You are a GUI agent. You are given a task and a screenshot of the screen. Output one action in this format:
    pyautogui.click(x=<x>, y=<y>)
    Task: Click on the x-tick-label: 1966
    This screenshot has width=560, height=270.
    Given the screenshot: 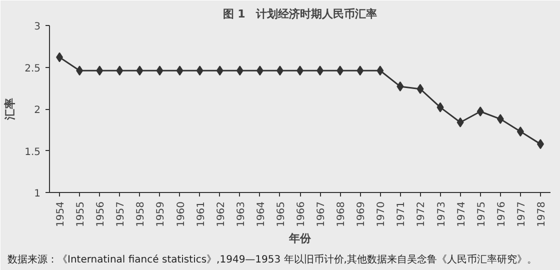 What is the action you would take?
    pyautogui.click(x=301, y=214)
    